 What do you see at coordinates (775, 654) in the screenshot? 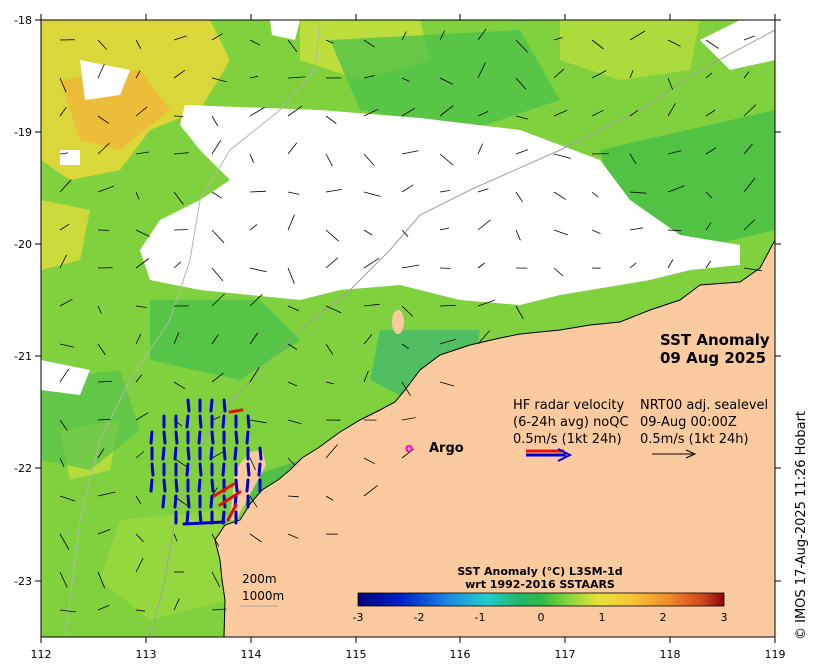
I see `lon-tick-label: 119` at bounding box center [775, 654].